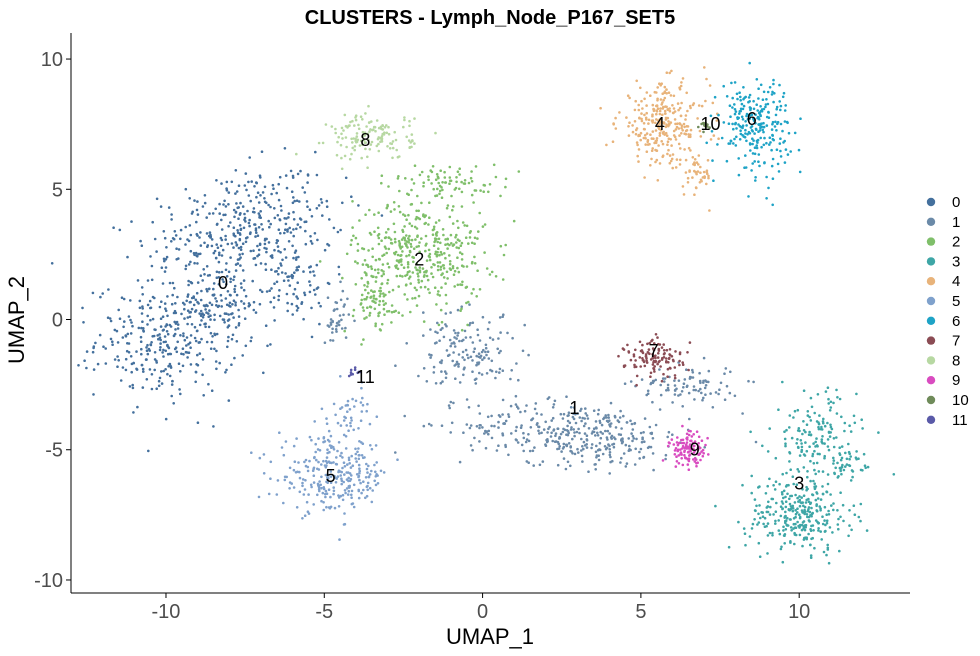 The width and height of the screenshot is (980, 656). Describe the element at coordinates (688, 464) in the screenshot. I see `cluster-9-point` at that location.